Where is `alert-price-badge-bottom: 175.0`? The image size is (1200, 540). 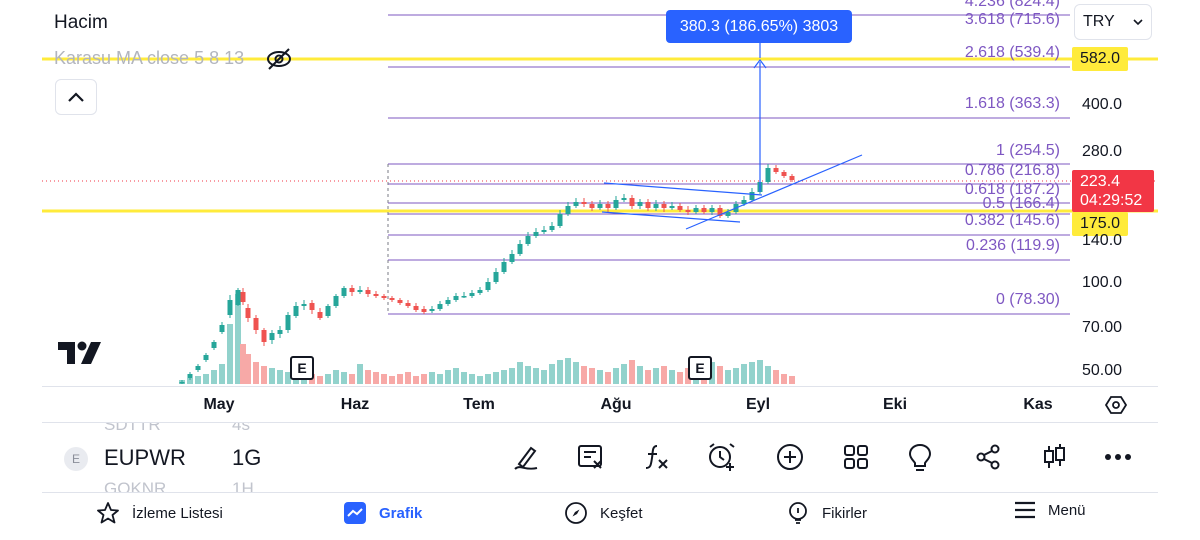 alert-price-badge-bottom: 175.0 is located at coordinates (1100, 224).